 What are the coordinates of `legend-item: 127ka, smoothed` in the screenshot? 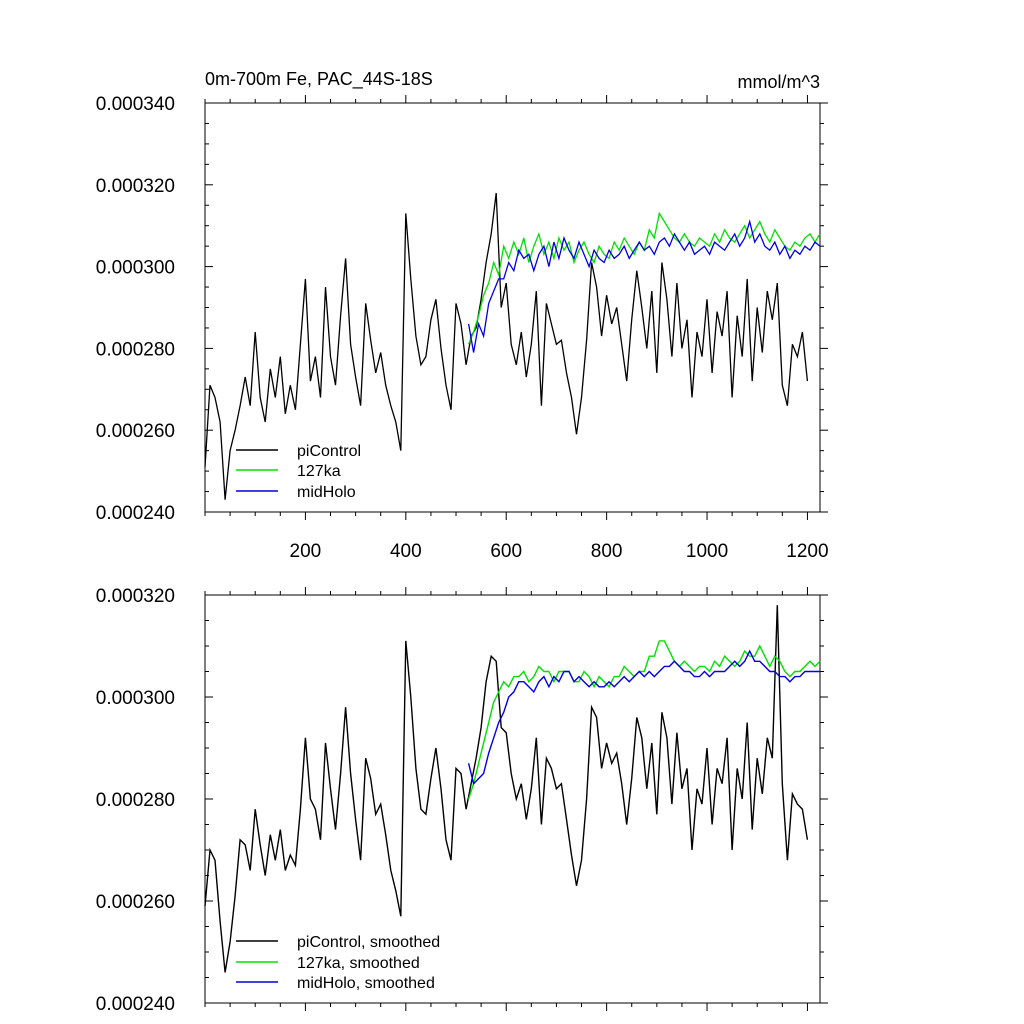 It's located at (328, 963).